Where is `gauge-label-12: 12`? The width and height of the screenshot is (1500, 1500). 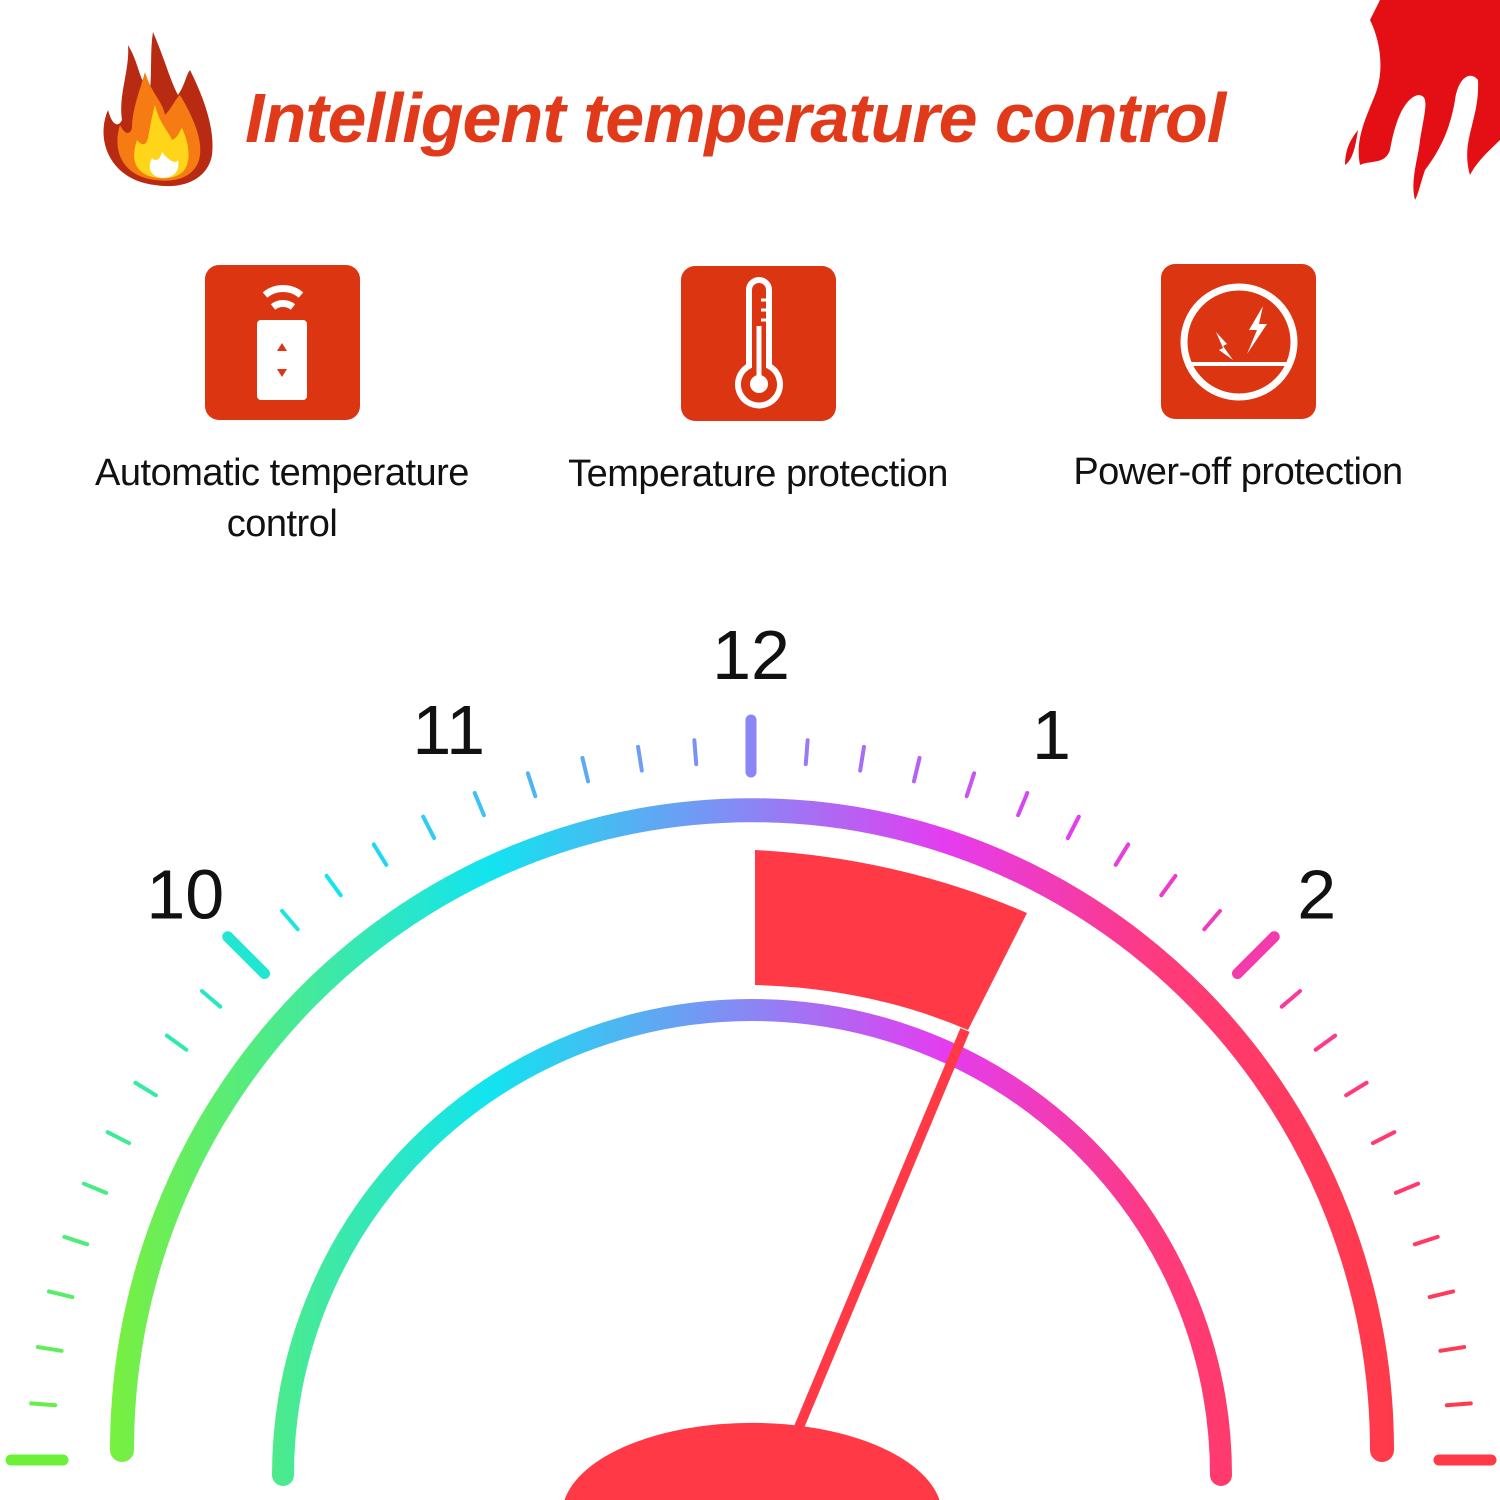 gauge-label-12: 12 is located at coordinates (751, 655).